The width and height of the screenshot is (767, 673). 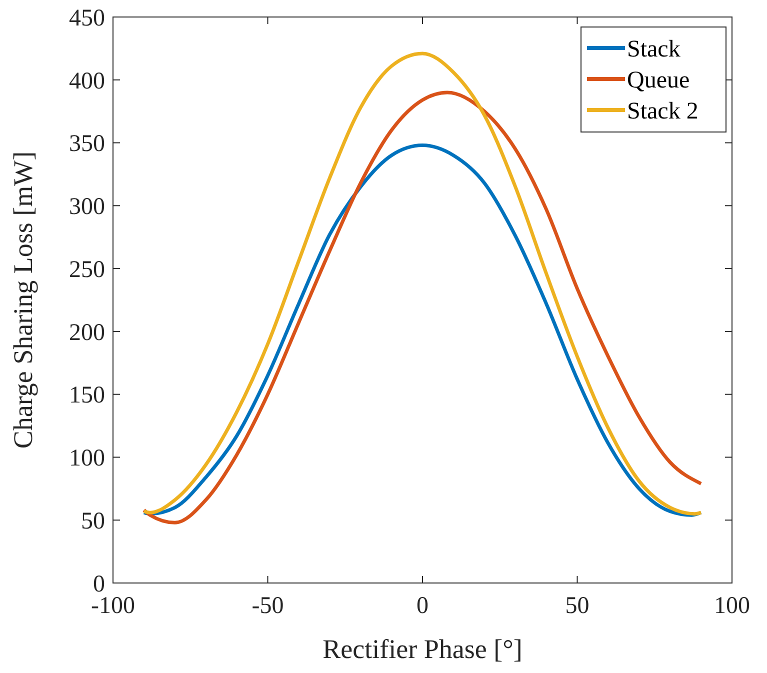 I want to click on y-tick-label: 100, so click(x=87, y=459).